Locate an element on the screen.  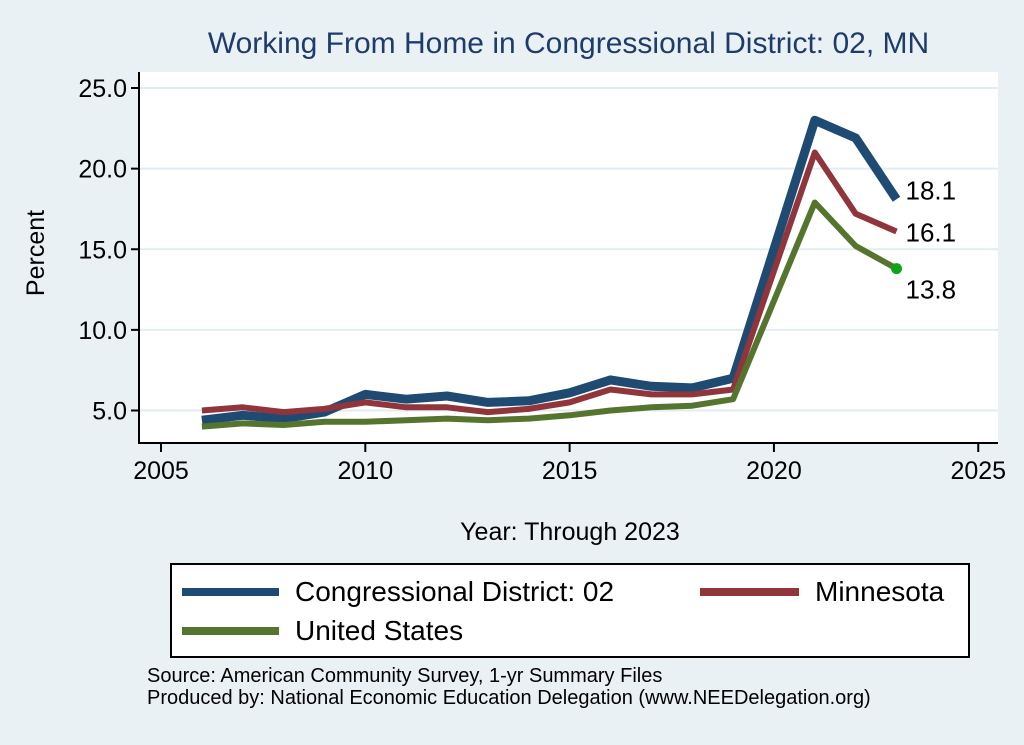
x-axis-tick-labels: 2005 2010 2015 2020 2025 is located at coordinates (569, 471).